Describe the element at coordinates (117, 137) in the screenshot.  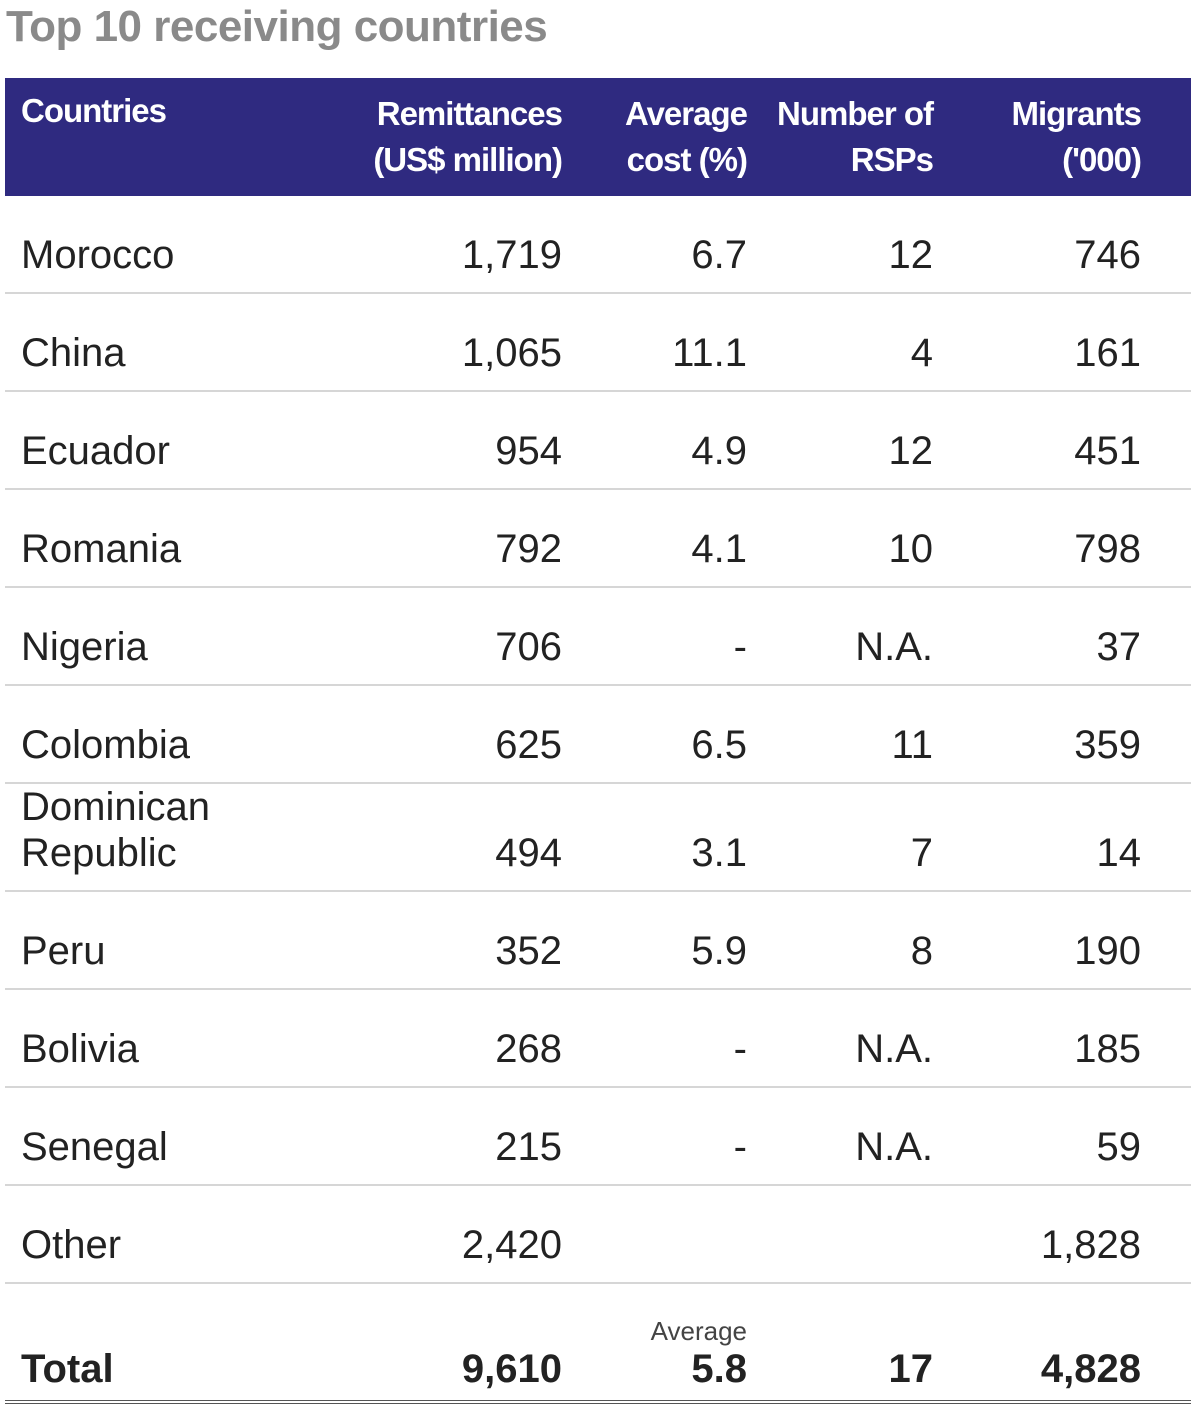
I see `header-cell: Countries` at that location.